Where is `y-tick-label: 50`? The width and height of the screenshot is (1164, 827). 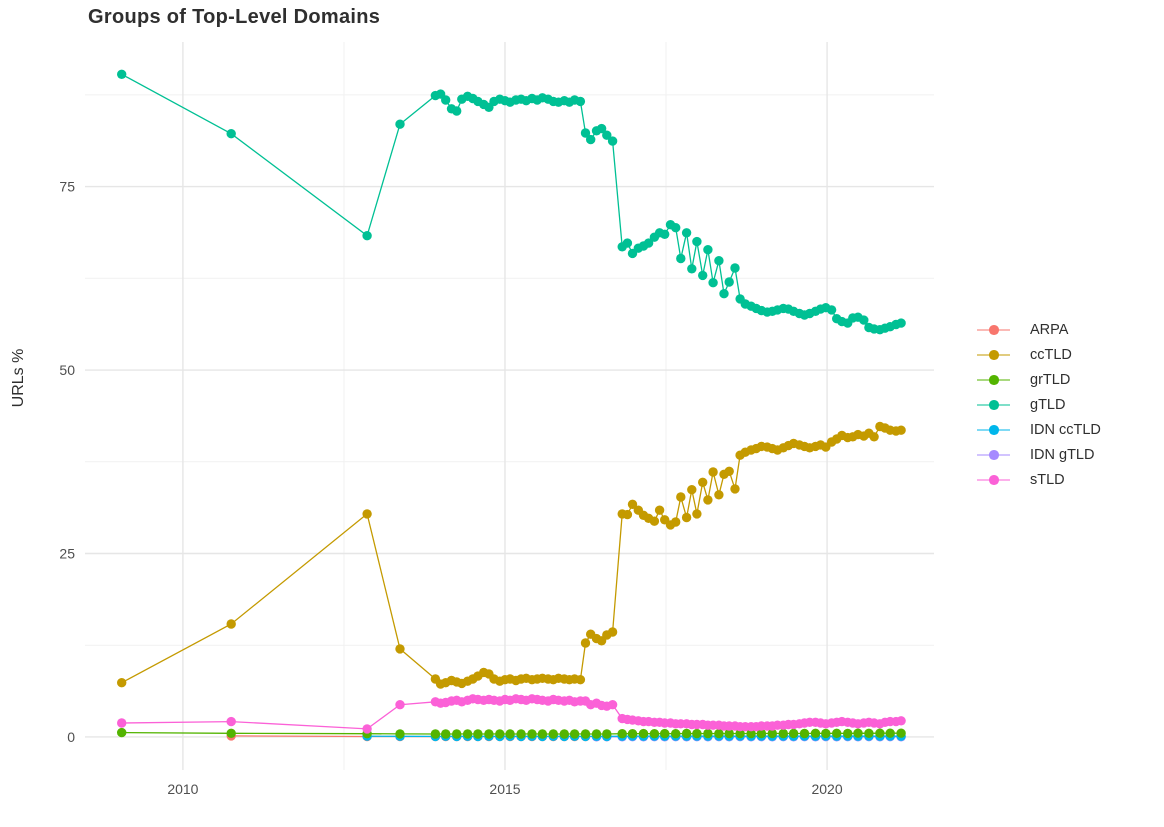
y-tick-label: 50 is located at coordinates (67, 370).